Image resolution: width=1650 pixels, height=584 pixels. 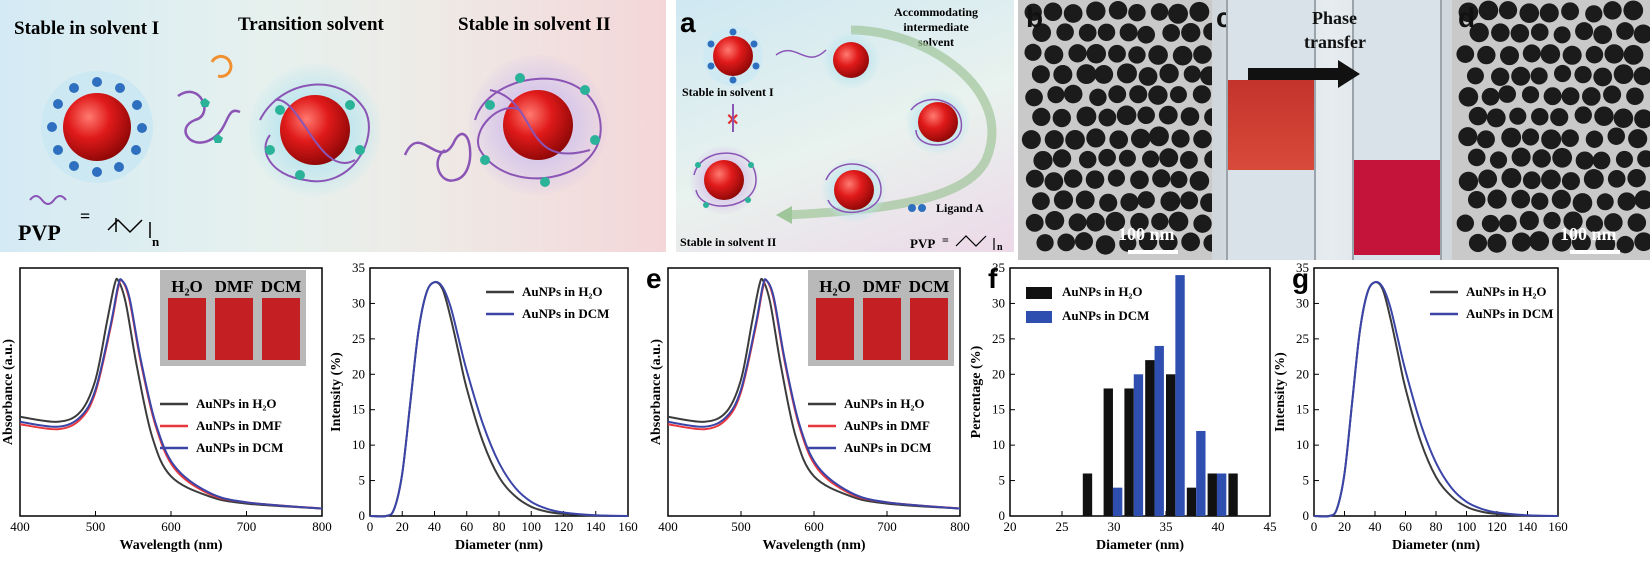 I want to click on a-pvp-label: PVP, so click(x=922, y=243).